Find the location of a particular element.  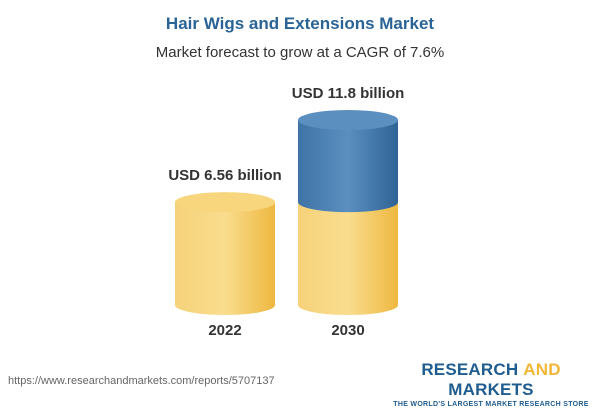

cylinder-top-2030 is located at coordinates (348, 120).